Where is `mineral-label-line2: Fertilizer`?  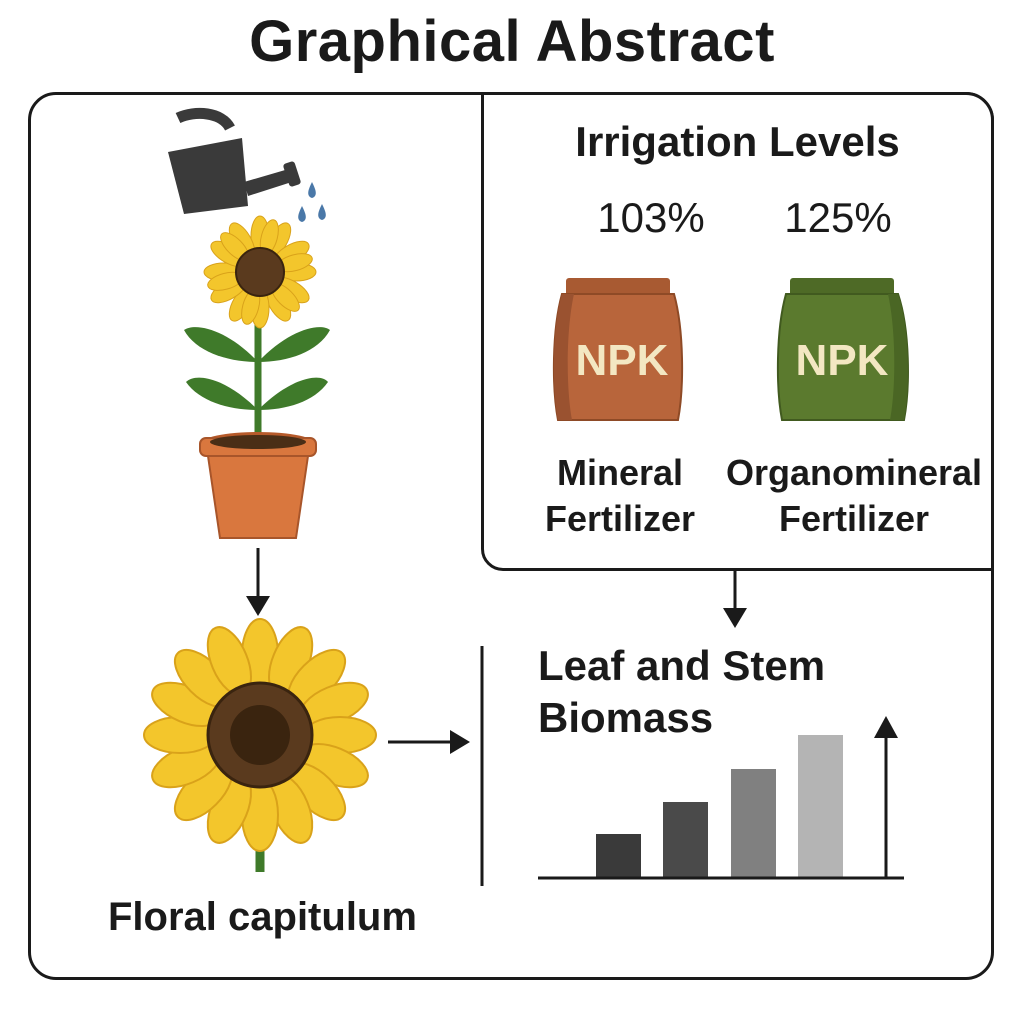
mineral-label-line2: Fertilizer is located at coordinates (620, 518).